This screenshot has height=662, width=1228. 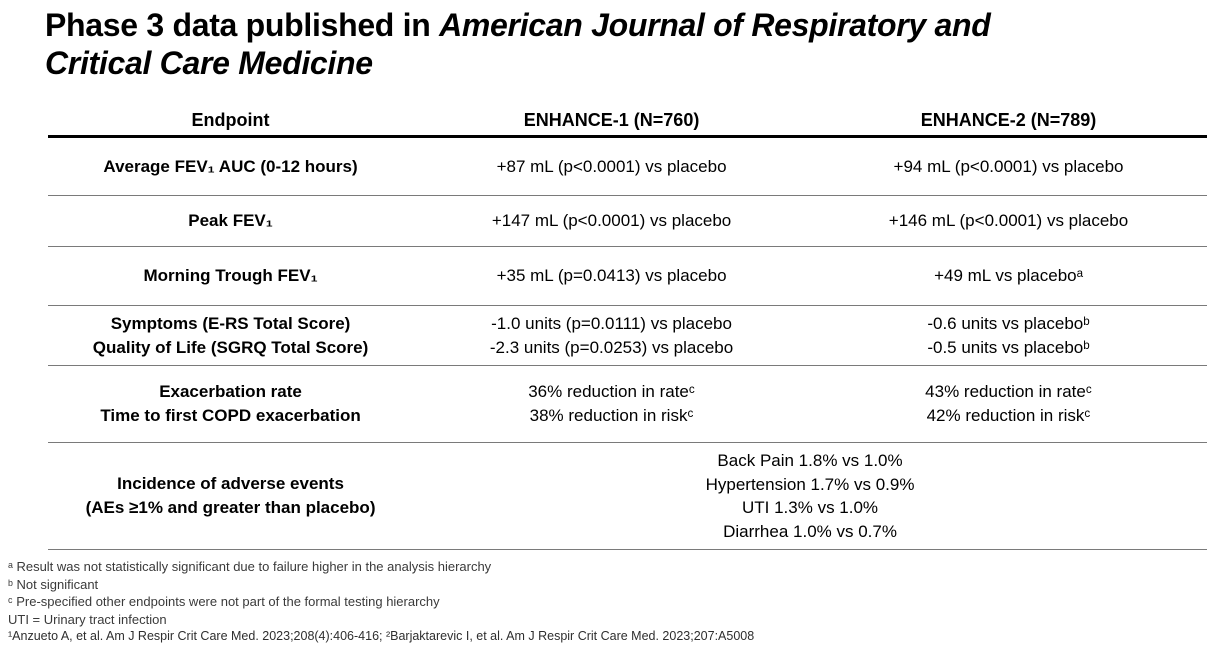 What do you see at coordinates (230, 119) in the screenshot?
I see `column-header-endpoint: Endpoint` at bounding box center [230, 119].